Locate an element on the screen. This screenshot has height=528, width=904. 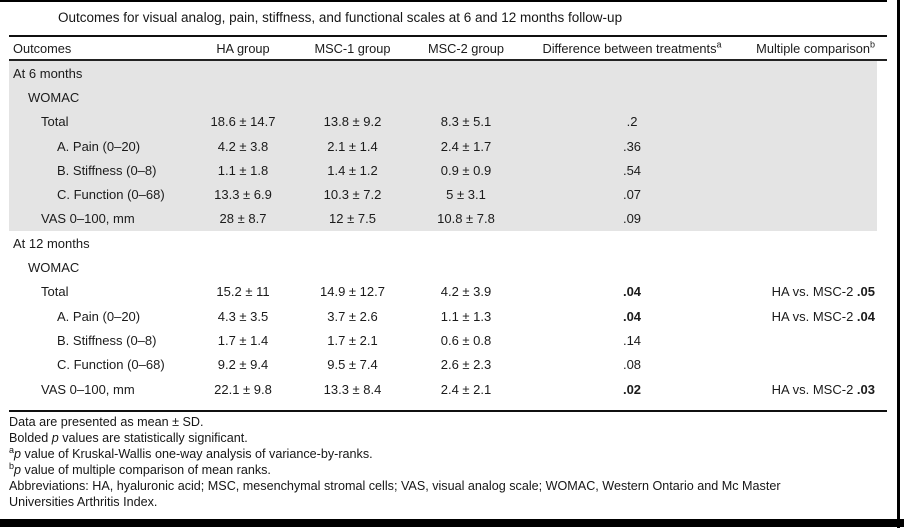
header-outcomes: Outcomes is located at coordinates (42, 48).